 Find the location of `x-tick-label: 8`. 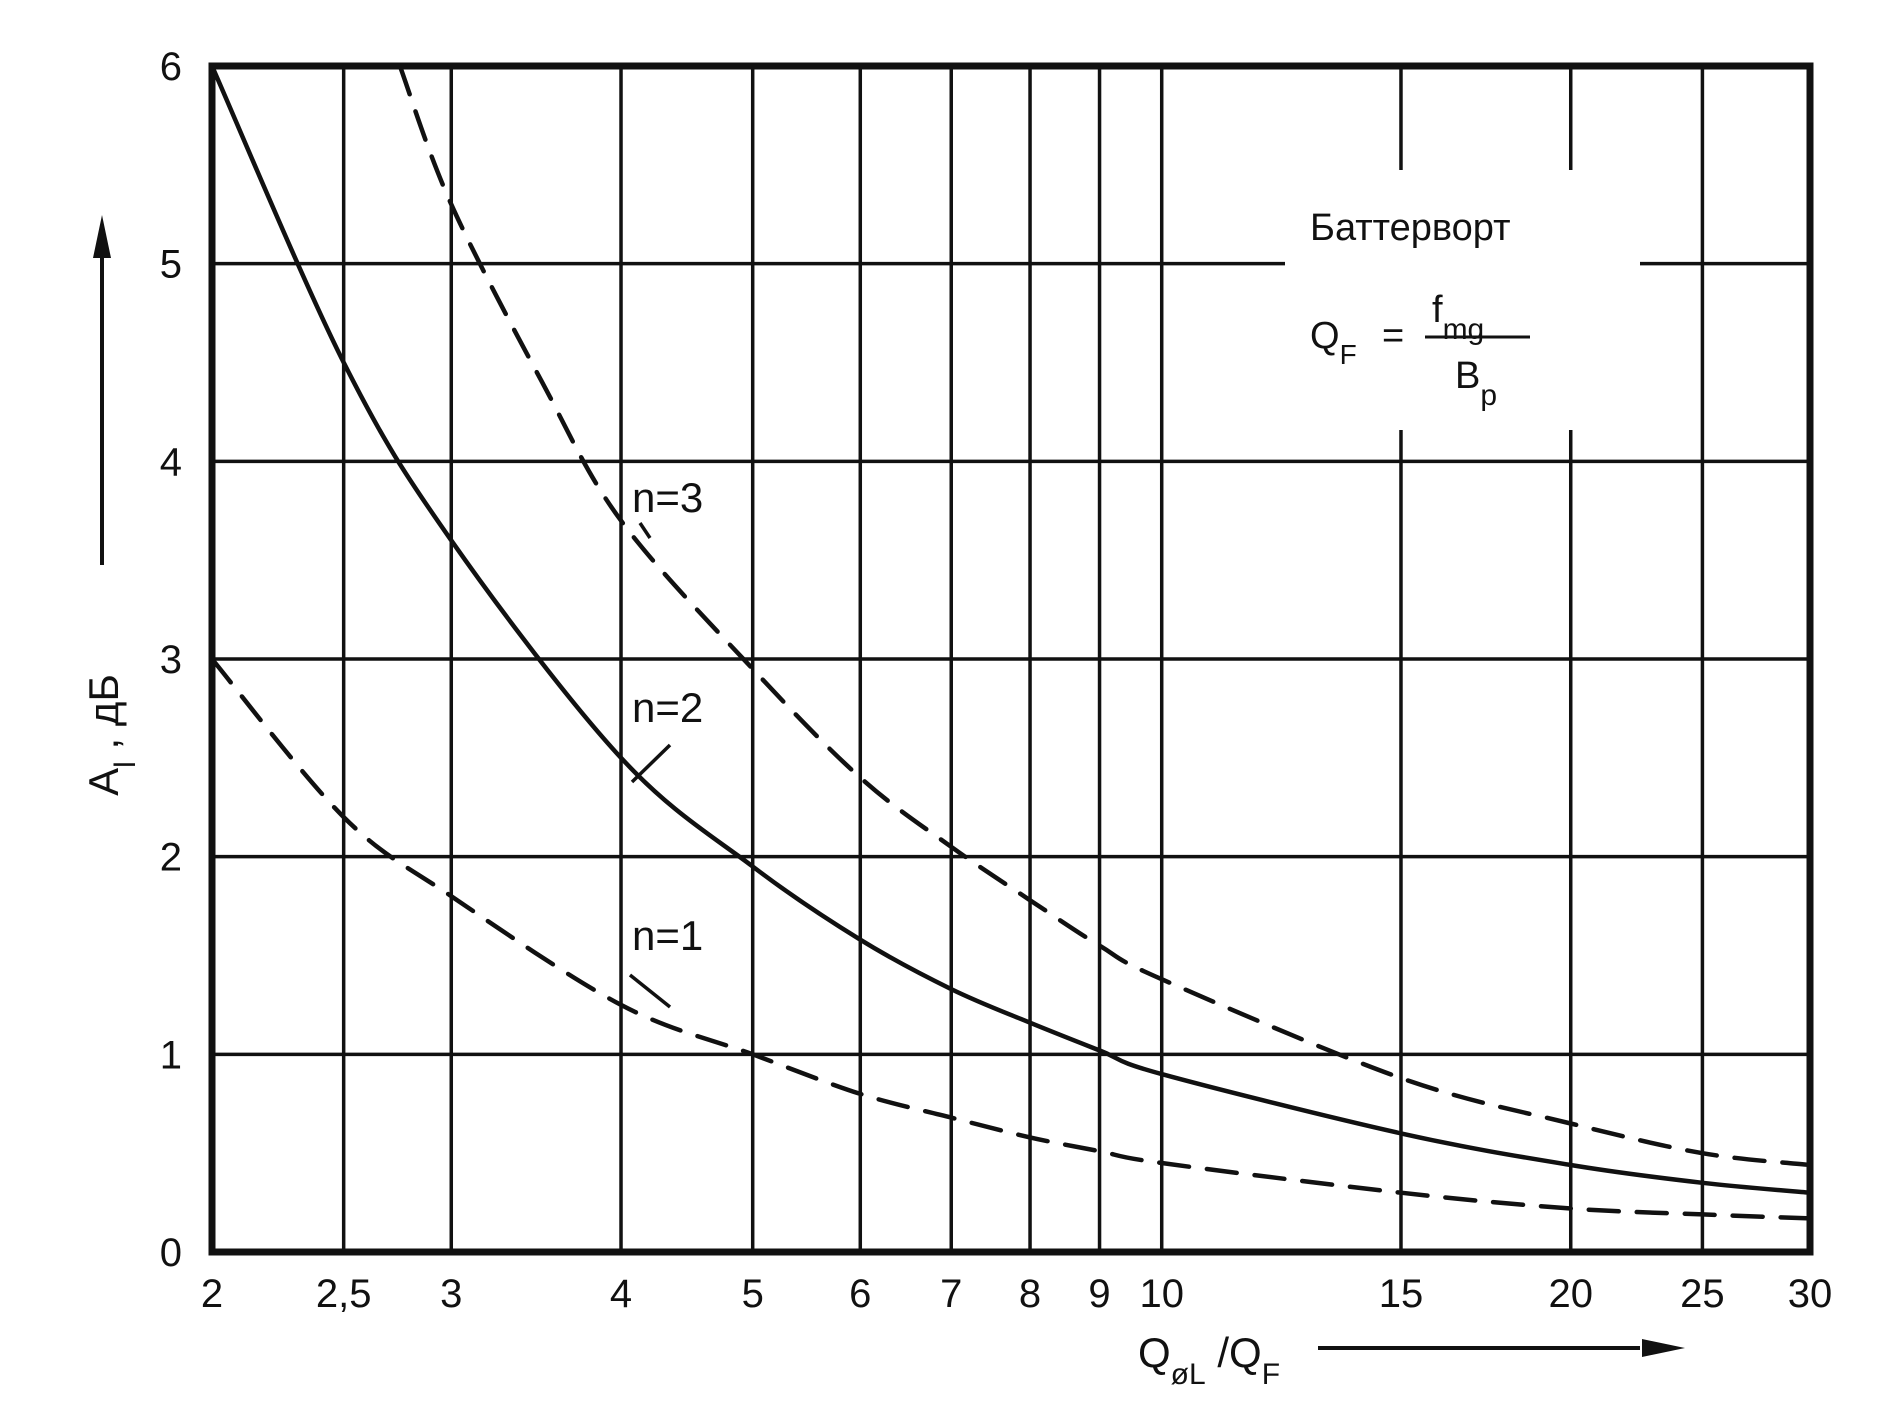

x-tick-label: 8 is located at coordinates (1030, 1294).